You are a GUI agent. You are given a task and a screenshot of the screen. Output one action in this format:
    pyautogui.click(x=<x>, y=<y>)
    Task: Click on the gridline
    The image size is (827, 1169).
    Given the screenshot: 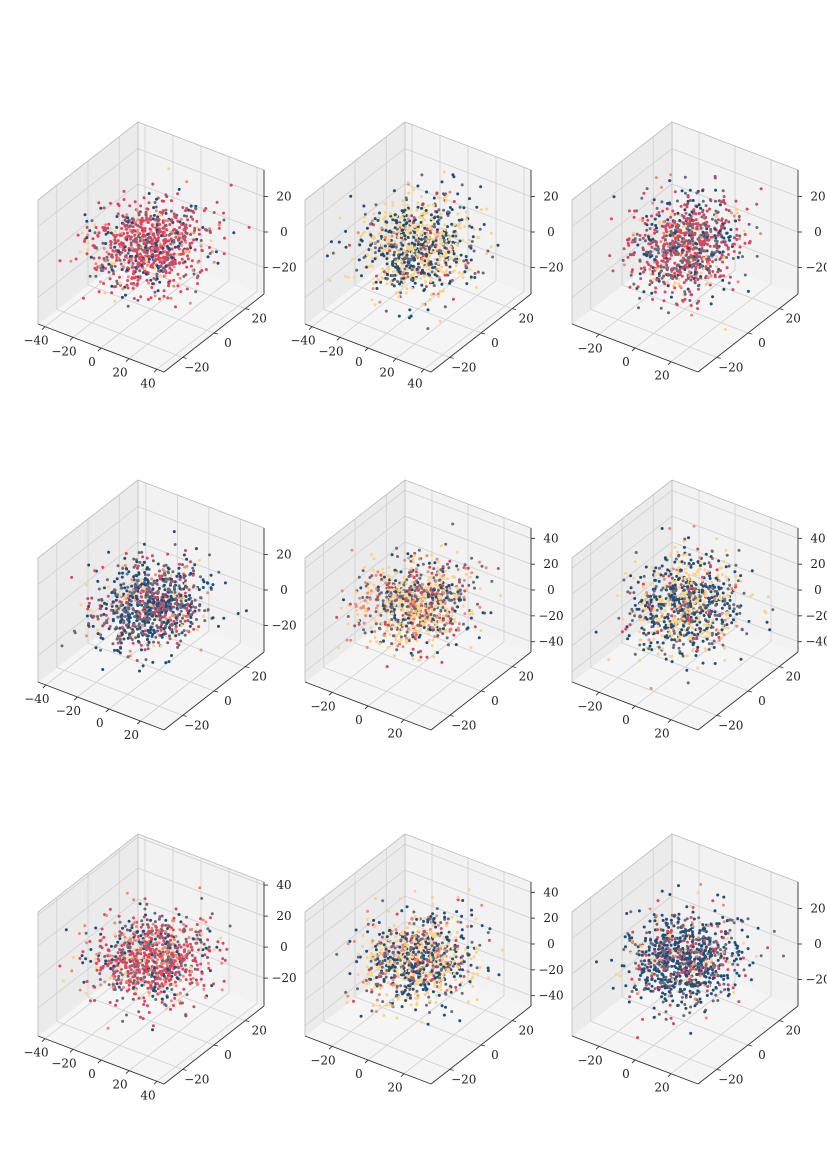 What is the action you would take?
    pyautogui.click(x=88, y=223)
    